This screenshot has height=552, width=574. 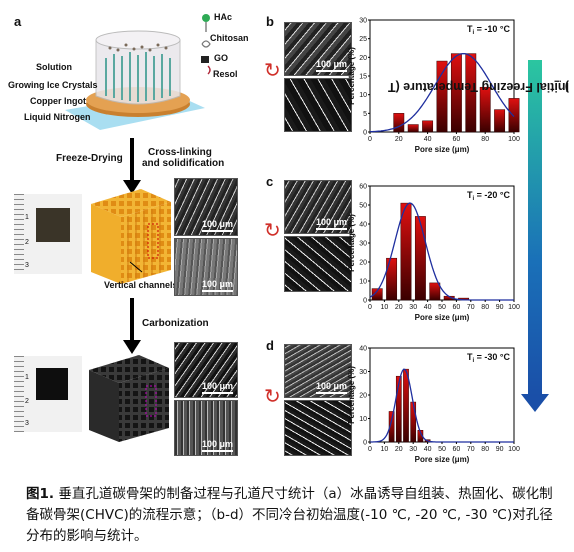 I want to click on side-label-main: Initial Freezing Temperature (T, so click(x=478, y=87).